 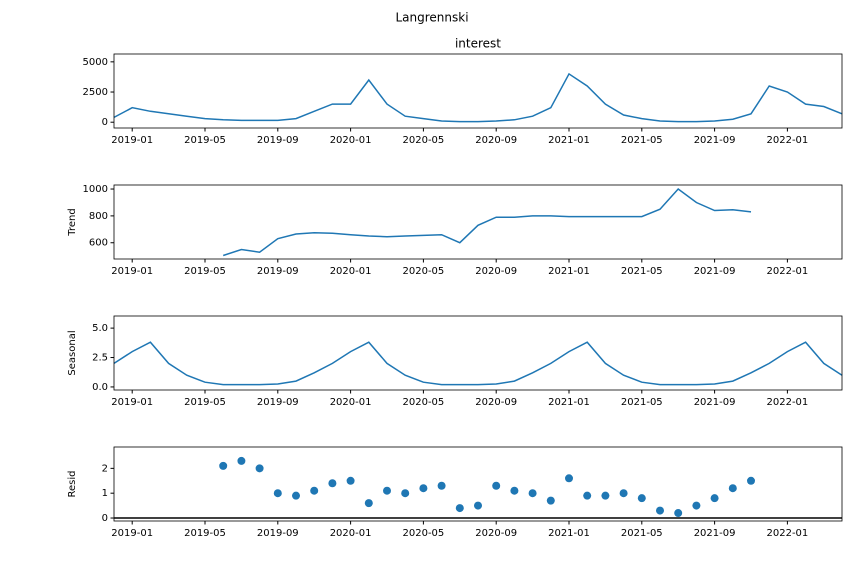 What do you see at coordinates (72, 352) in the screenshot?
I see `y-axis-label: Seasonal` at bounding box center [72, 352].